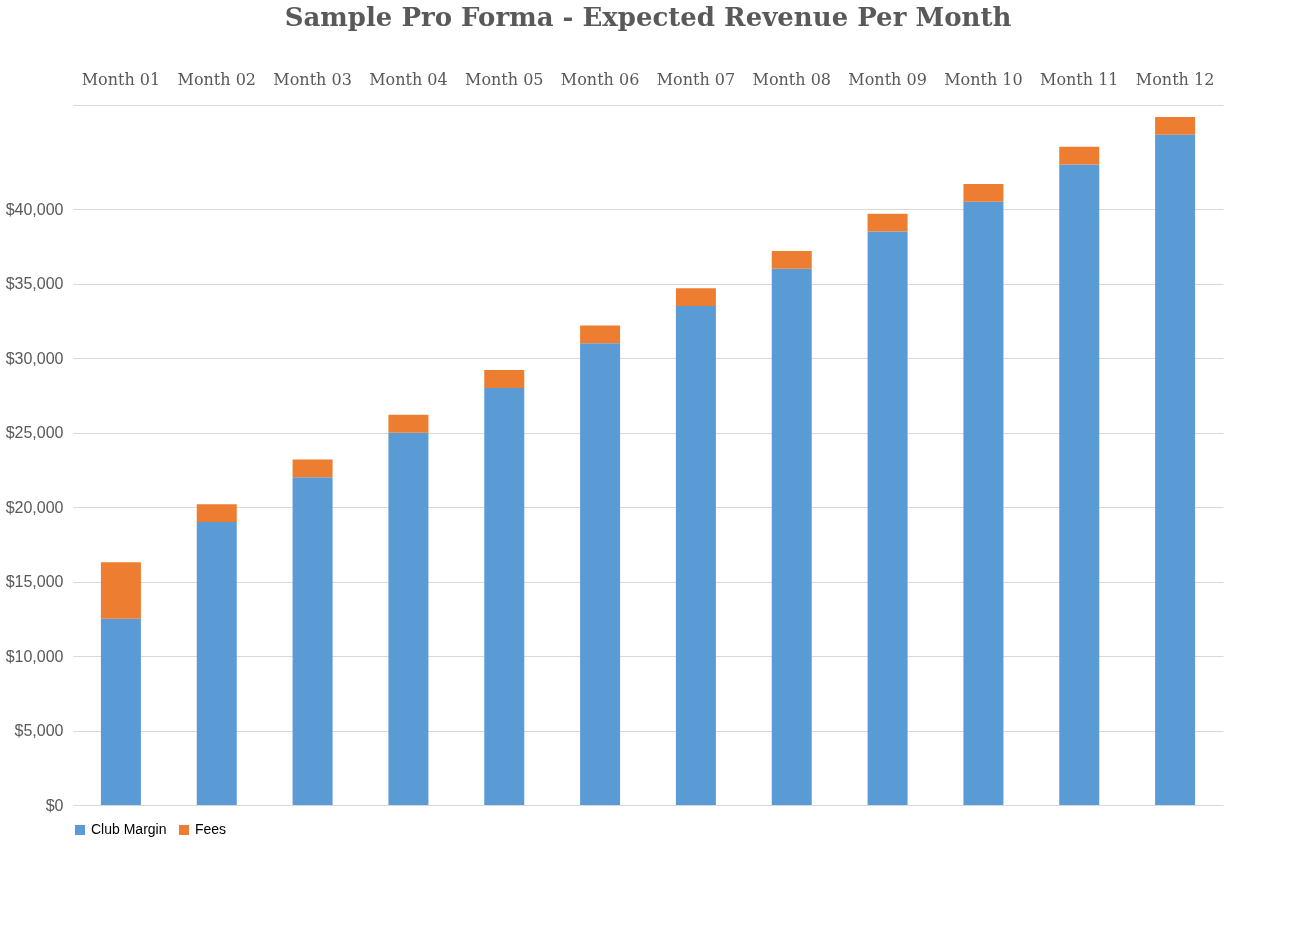 Image resolution: width=1314 pixels, height=940 pixels. I want to click on x-tick-label: Month 10, so click(983, 79).